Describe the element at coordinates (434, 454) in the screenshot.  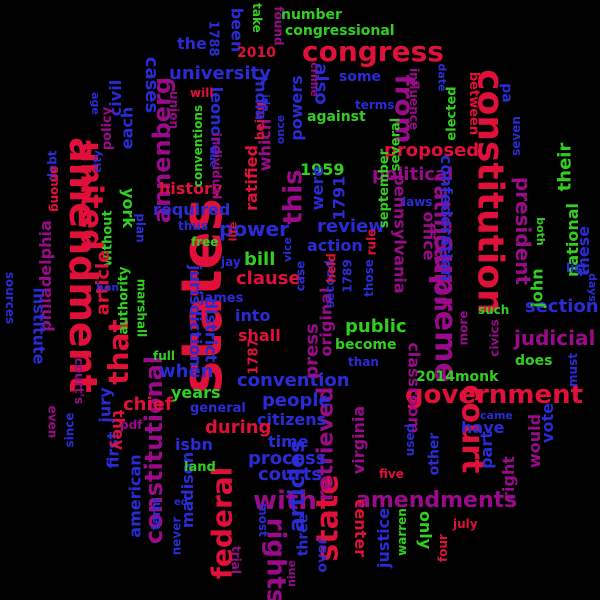
I see `word-other: other` at that location.